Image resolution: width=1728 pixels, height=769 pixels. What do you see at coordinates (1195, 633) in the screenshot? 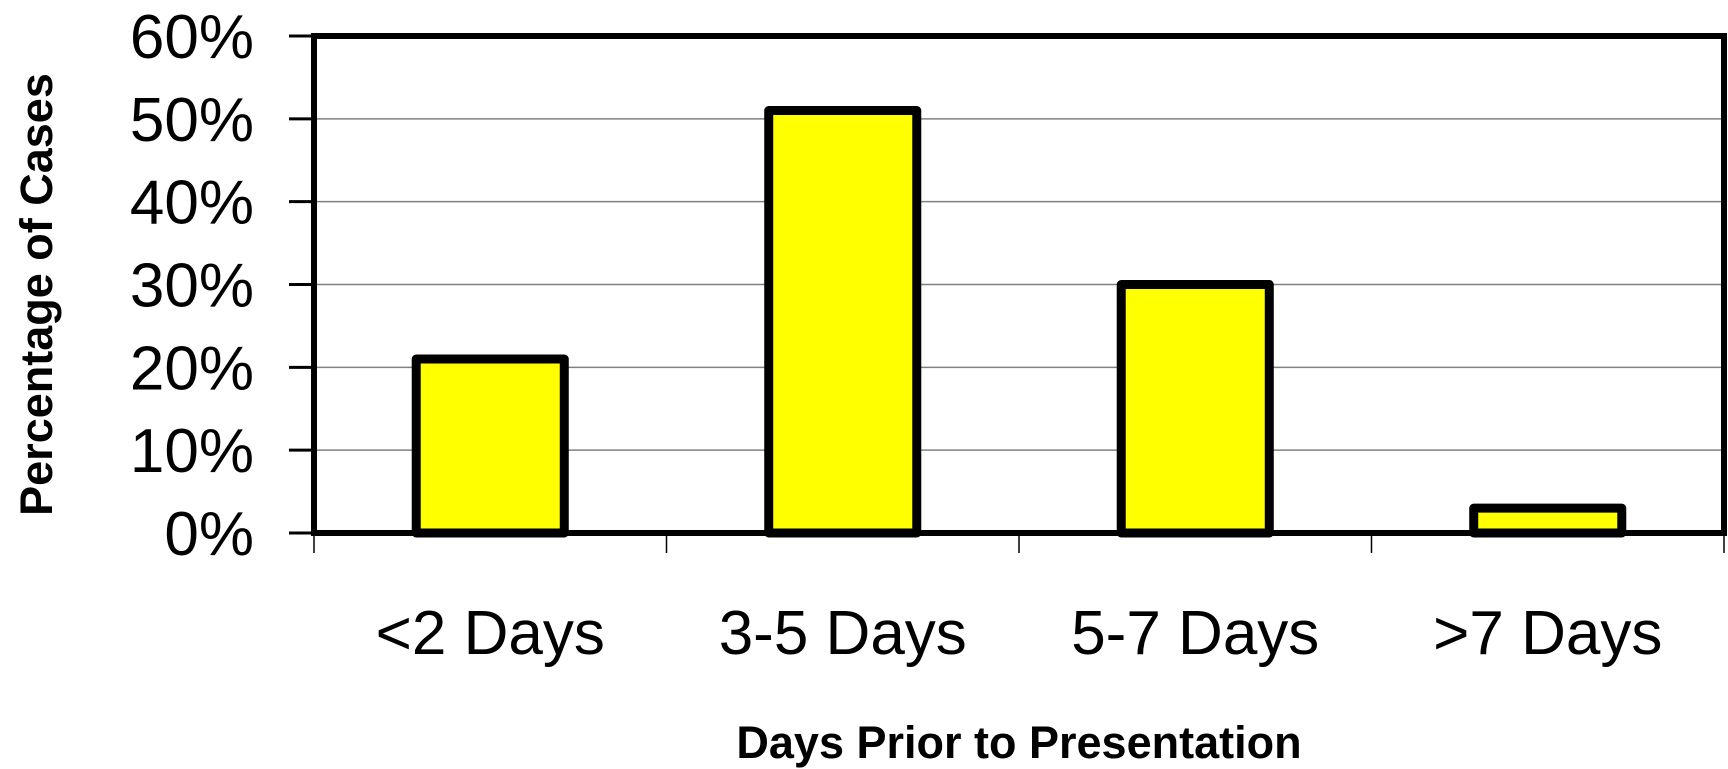
I see `x-tick-label: 5-7 Days` at bounding box center [1195, 633].